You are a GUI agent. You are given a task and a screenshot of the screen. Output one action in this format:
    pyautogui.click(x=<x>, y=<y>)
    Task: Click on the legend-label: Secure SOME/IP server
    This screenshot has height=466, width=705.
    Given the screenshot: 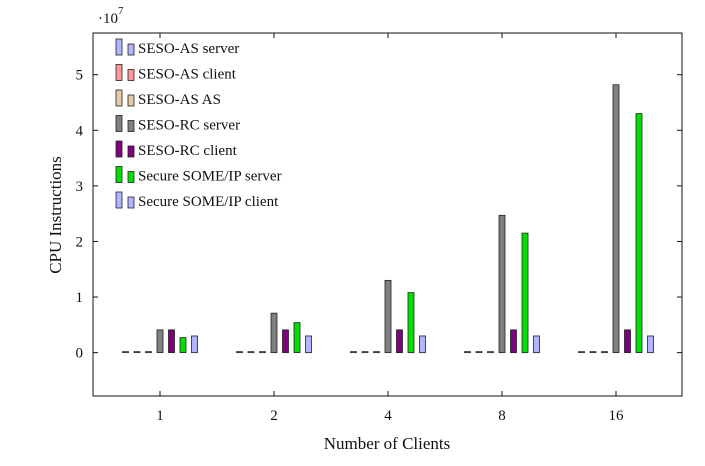 What is the action you would take?
    pyautogui.click(x=210, y=177)
    